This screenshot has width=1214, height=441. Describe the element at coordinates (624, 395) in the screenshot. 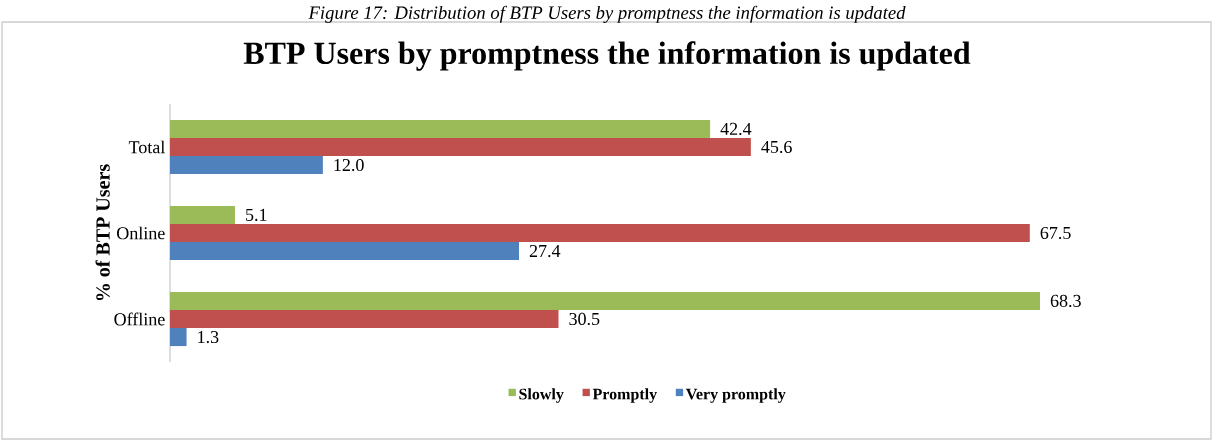

I see `legend-label: Promptly` at that location.